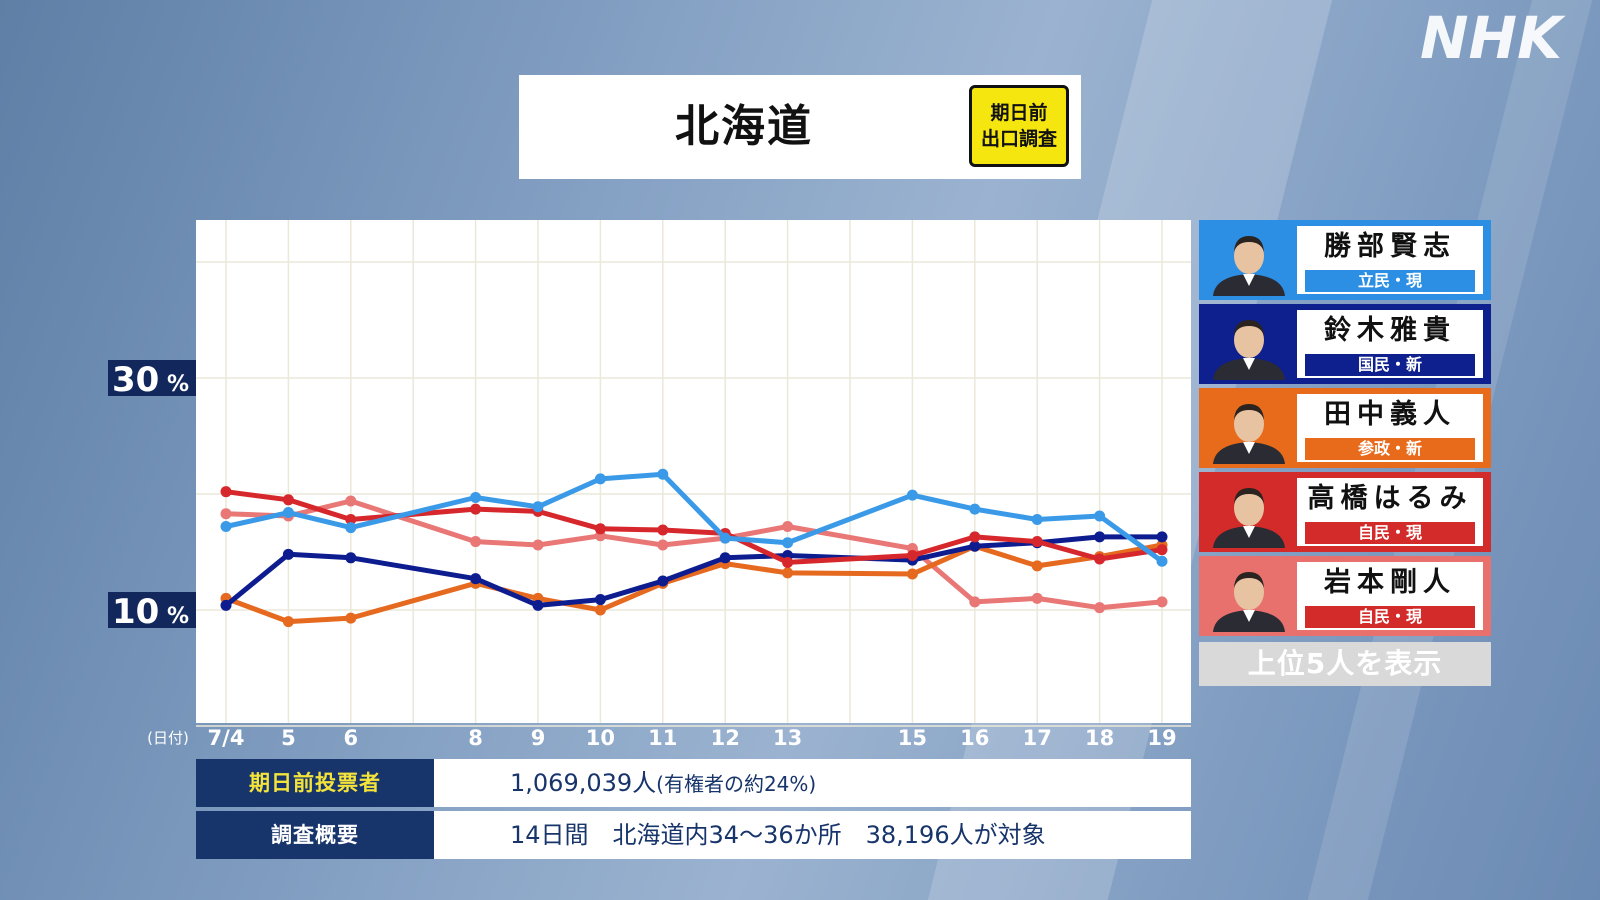 Image resolution: width=1600 pixels, height=900 pixels. What do you see at coordinates (974, 738) in the screenshot?
I see `x-tick-label: 16` at bounding box center [974, 738].